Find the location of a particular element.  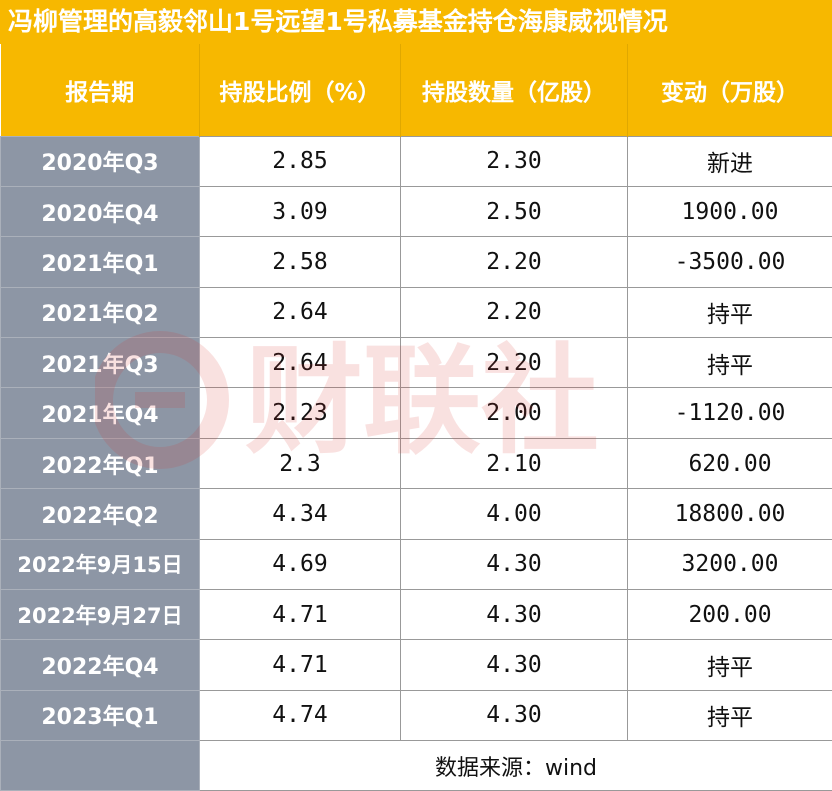

period-cell: 2020年Q4 is located at coordinates (100, 211).